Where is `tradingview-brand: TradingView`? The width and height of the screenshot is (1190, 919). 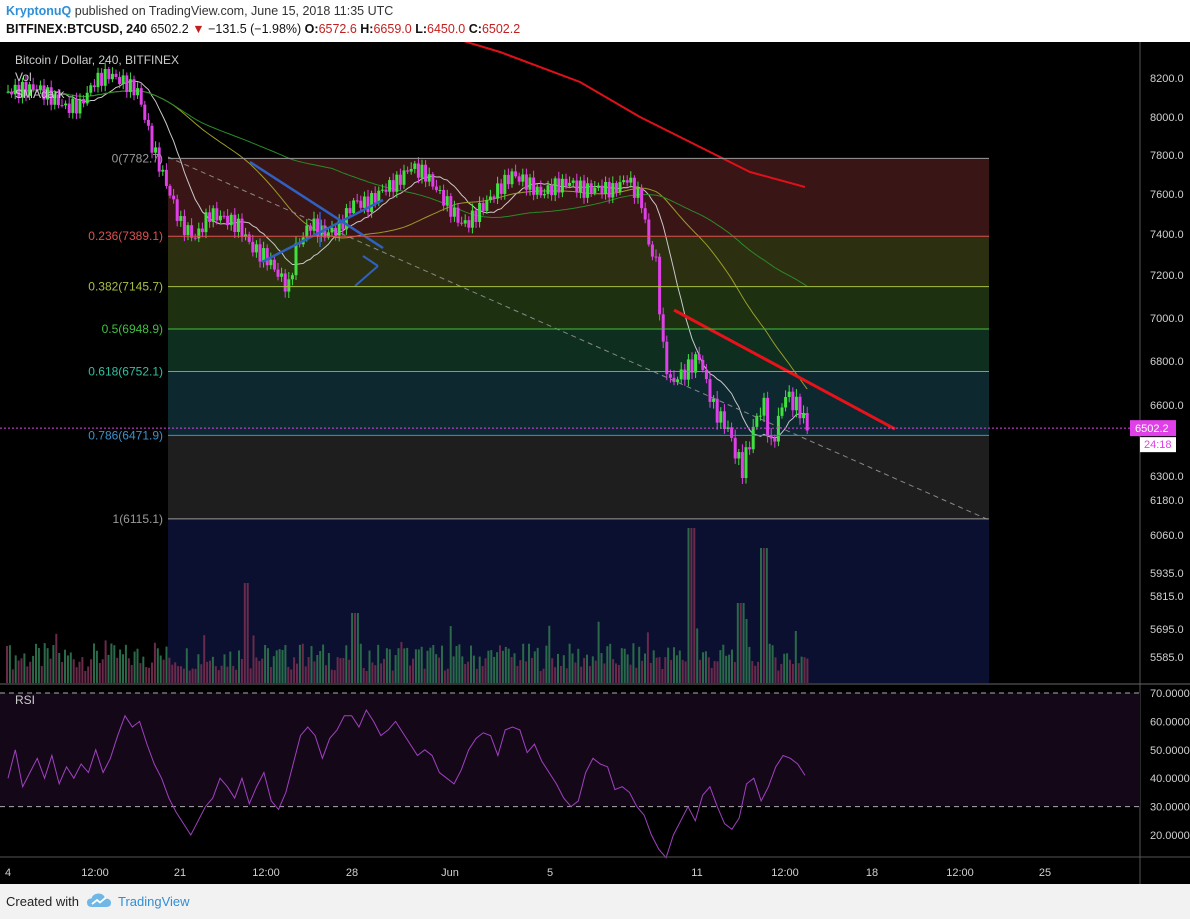 tradingview-brand: TradingView is located at coordinates (154, 901).